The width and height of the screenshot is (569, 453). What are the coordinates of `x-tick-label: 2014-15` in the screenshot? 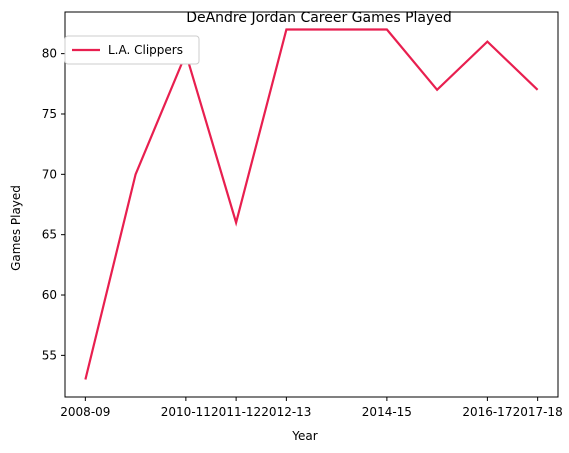 It's located at (387, 412).